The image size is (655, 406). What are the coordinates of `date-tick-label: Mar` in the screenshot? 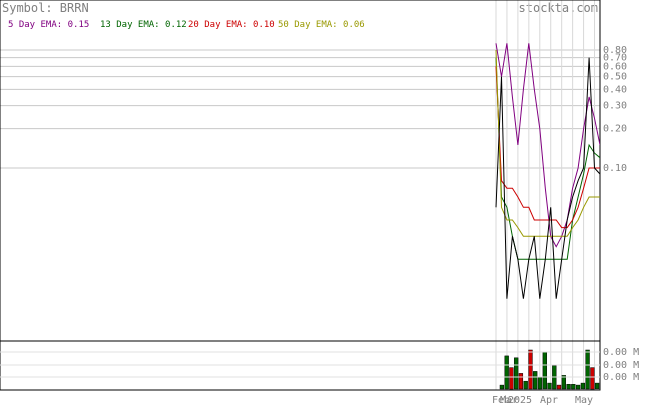 It's located at (509, 400).